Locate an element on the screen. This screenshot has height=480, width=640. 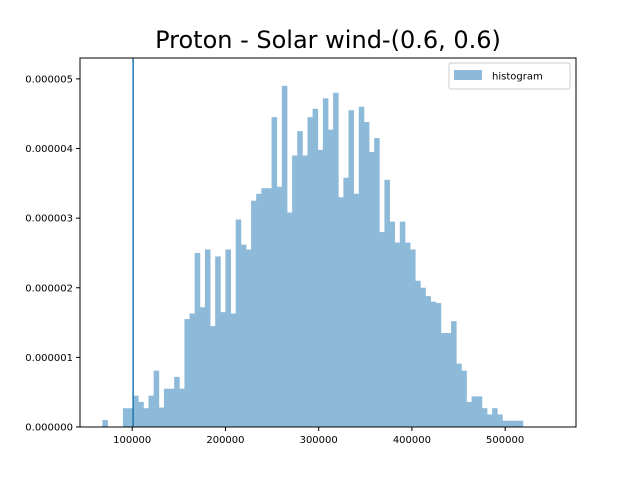
x-tick-label: 100000 is located at coordinates (132, 440).